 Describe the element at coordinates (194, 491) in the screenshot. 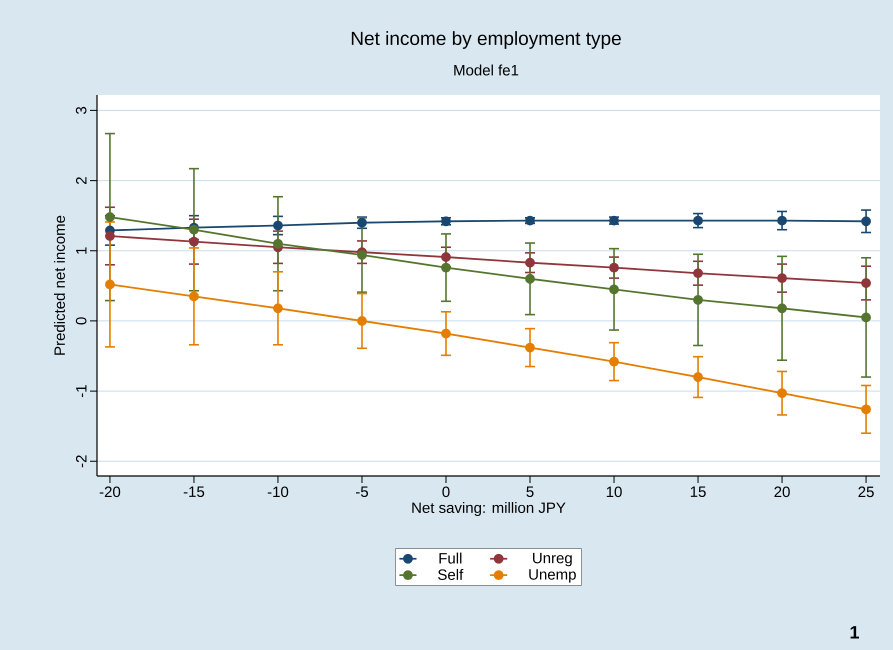

I see `x-tick-label: -15` at that location.